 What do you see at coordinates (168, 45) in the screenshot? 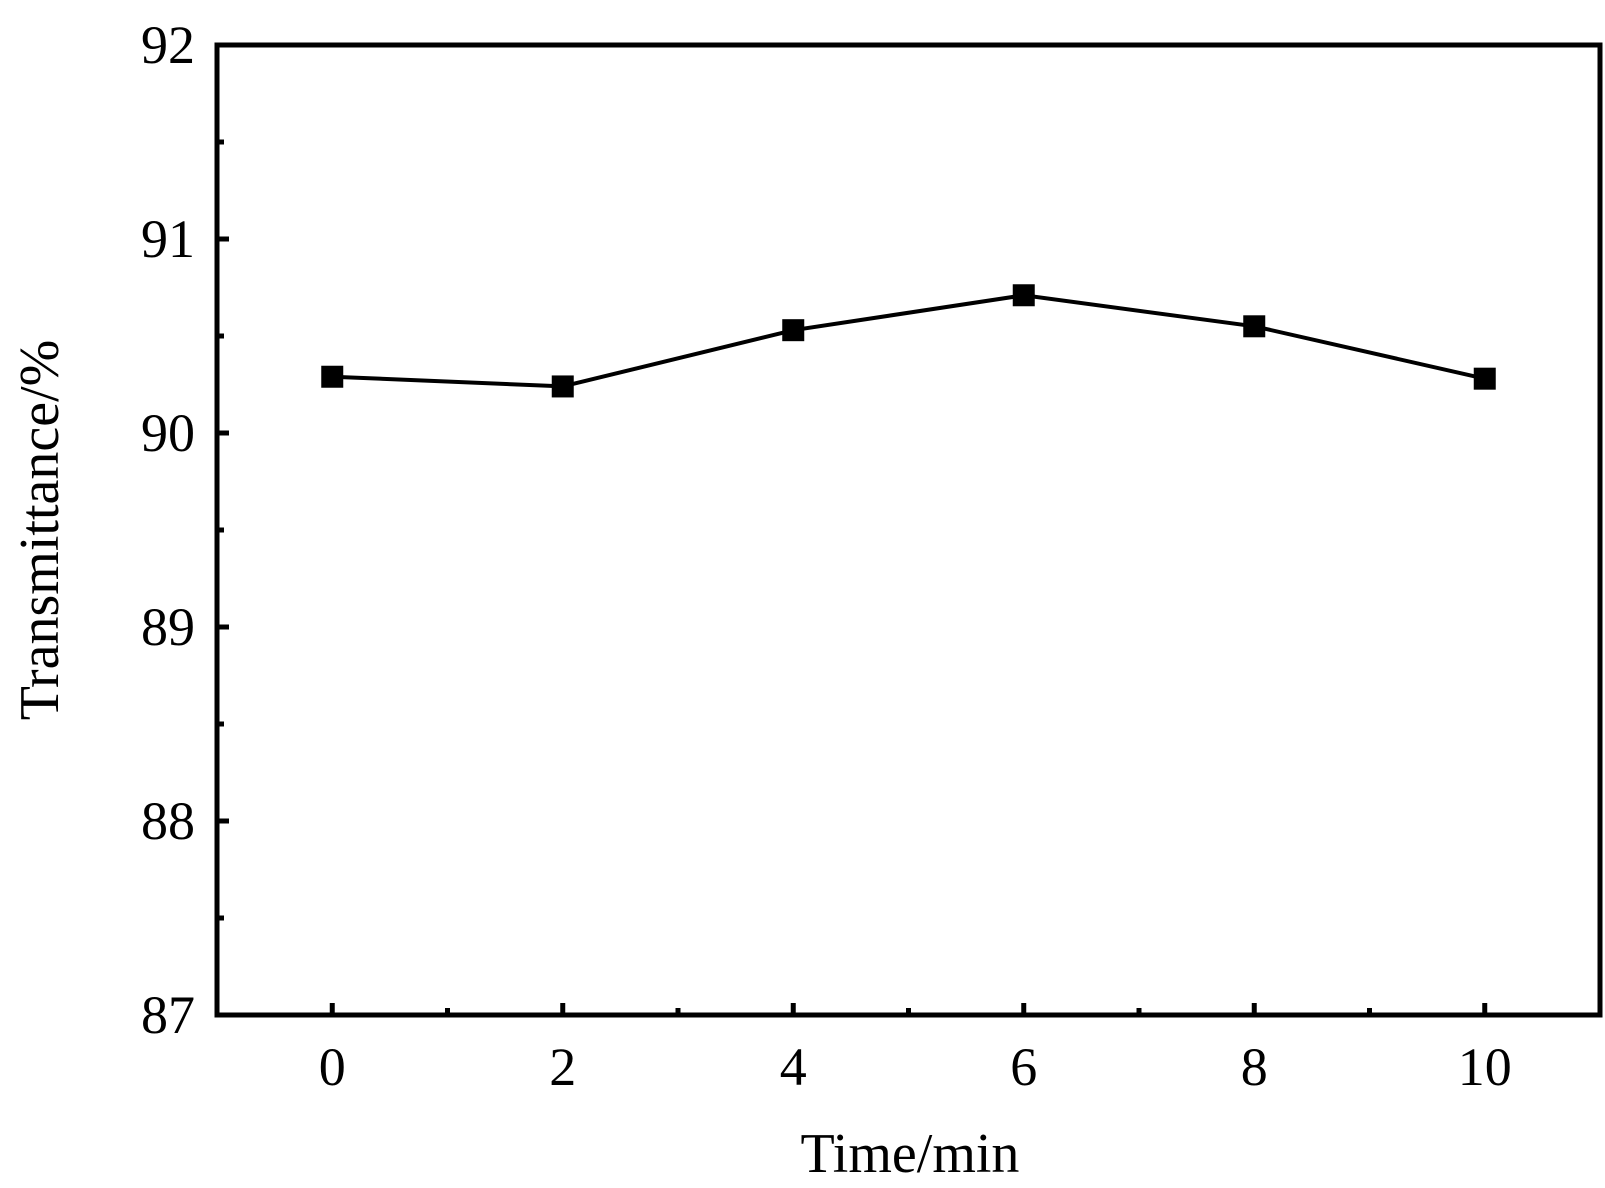
I see `y-tick-label: 92` at bounding box center [168, 45].